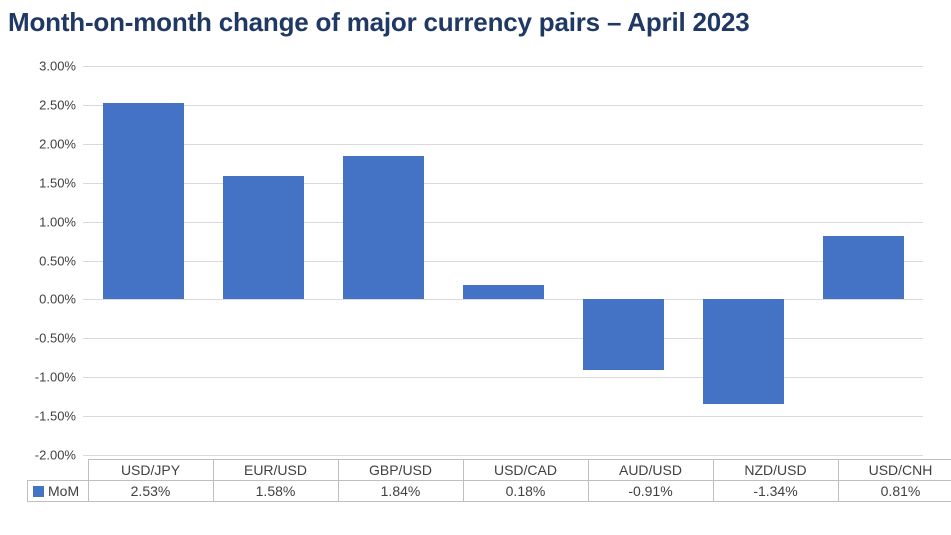  I want to click on value-cell: 0.81%, so click(894, 491).